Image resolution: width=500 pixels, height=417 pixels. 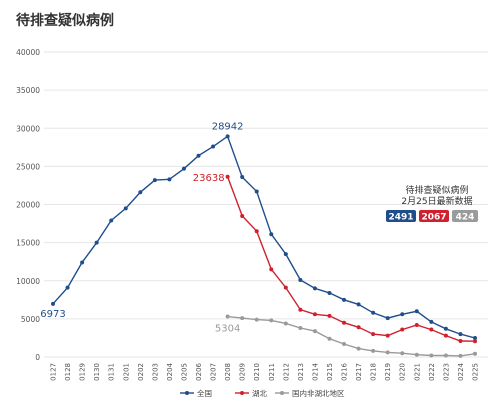 I want to click on x-tick-label: 0211, so click(x=272, y=372).